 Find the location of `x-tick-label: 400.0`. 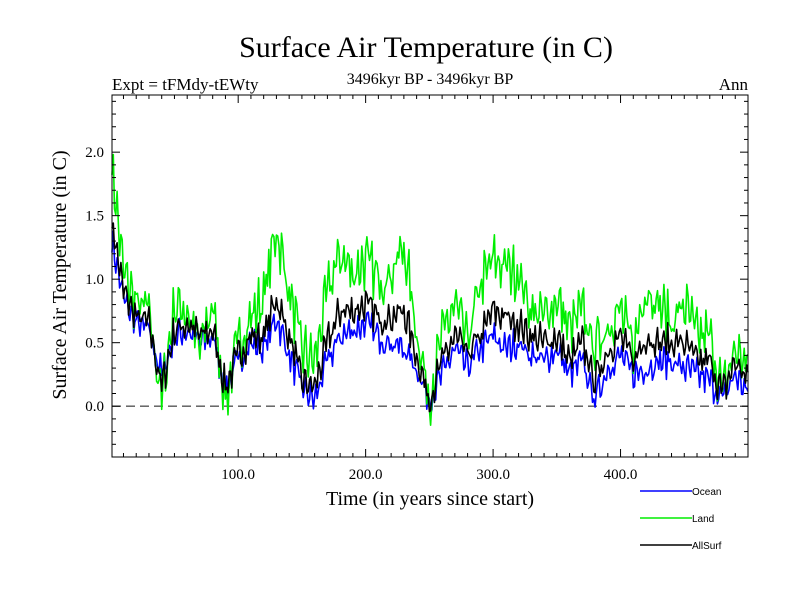

x-tick-label: 400.0 is located at coordinates (621, 475).